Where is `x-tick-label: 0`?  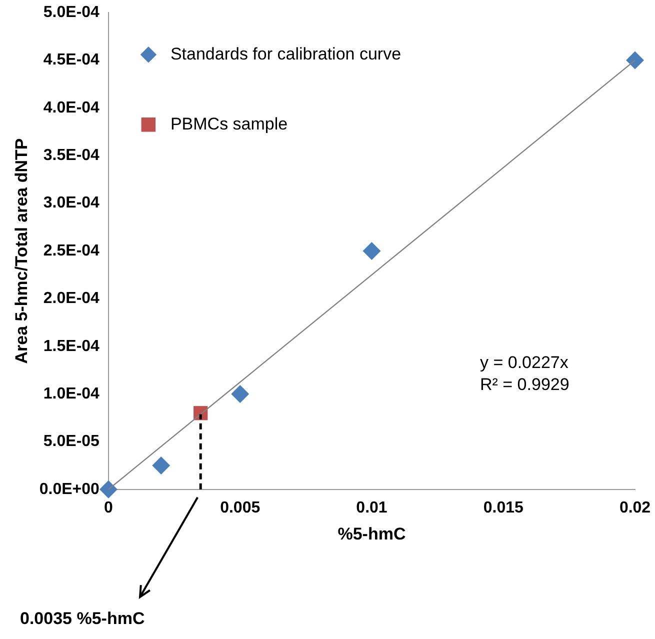
x-tick-label: 0 is located at coordinates (108, 507).